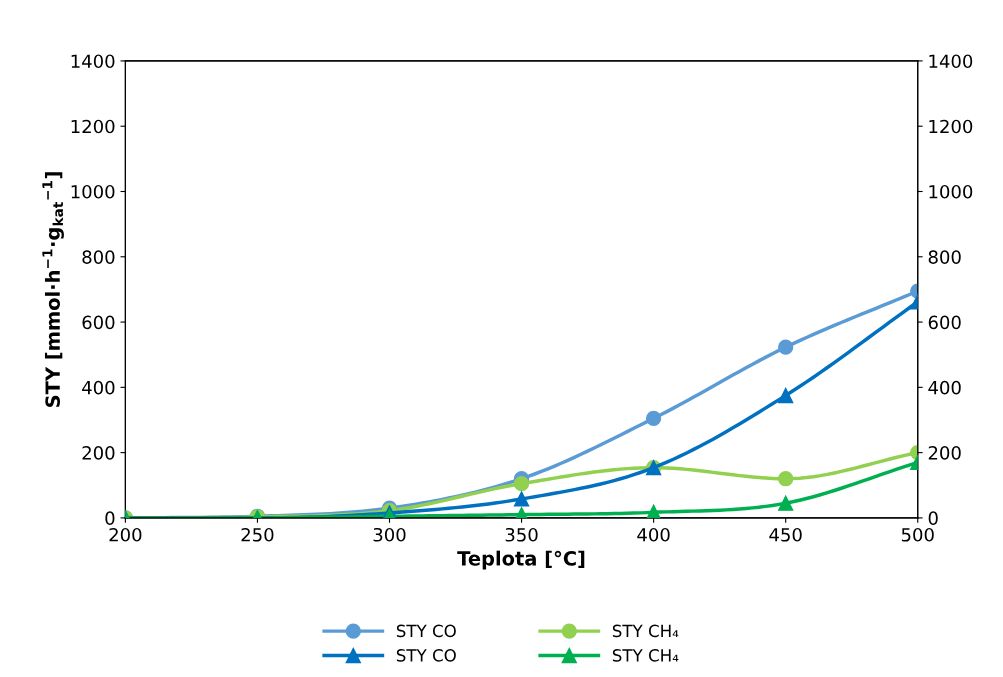 The image size is (1003, 677). Describe the element at coordinates (93, 126) in the screenshot. I see `y-tick-label: 1200` at that location.